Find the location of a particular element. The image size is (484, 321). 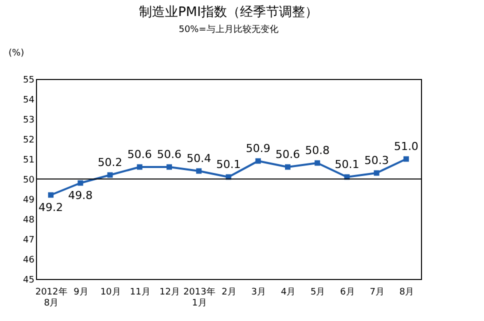

x-tick-label: 2012年 8月 is located at coordinates (51, 297).